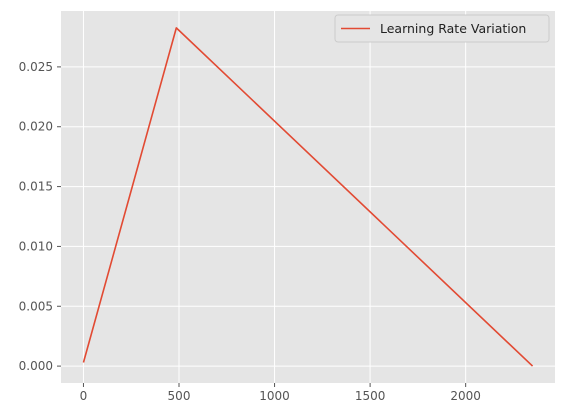 Image resolution: width=565 pixels, height=413 pixels. What do you see at coordinates (40, 216) in the screenshot?
I see `y-axis-ticks: 0.000 0.005 0.010 0.015 0.020 0.025` at bounding box center [40, 216].